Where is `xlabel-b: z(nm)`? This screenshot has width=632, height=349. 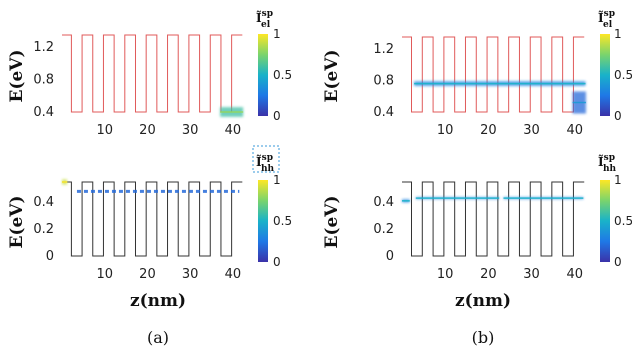
xlabel-b: z(nm) is located at coordinates (483, 301).